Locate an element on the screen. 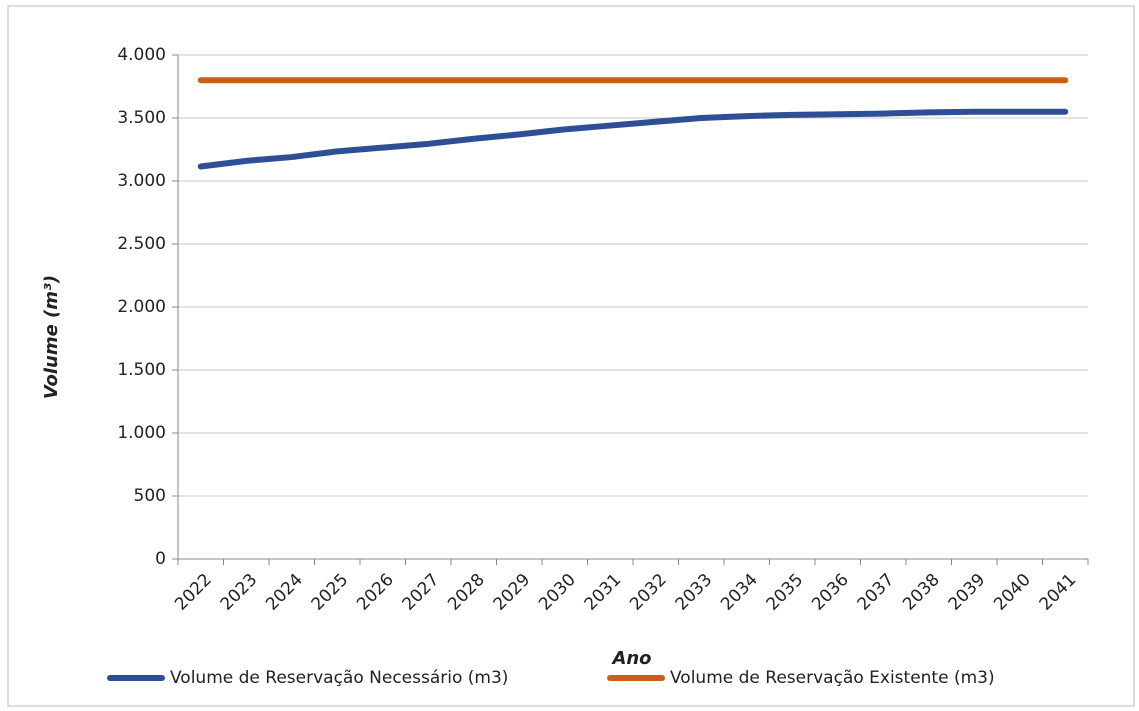  legend-label: Volume de Reservação Necessário (m3) is located at coordinates (339, 678).